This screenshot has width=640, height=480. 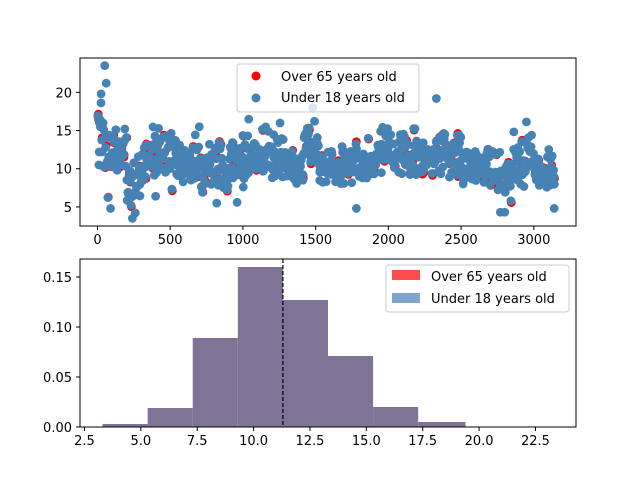 I want to click on histogram-x-tick-label: 22.5, so click(x=535, y=441).